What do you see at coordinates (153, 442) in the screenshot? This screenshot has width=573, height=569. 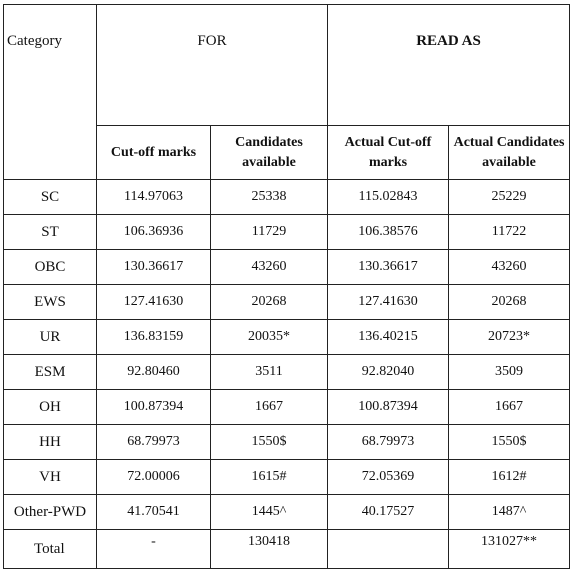 I see `cutoff-cell: 68.79973` at bounding box center [153, 442].